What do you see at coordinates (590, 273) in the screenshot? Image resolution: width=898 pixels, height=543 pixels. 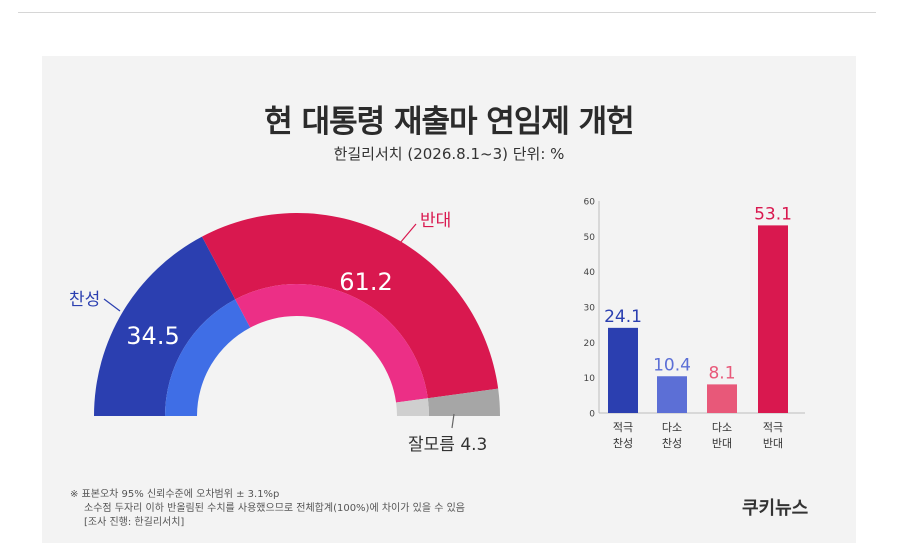 I see `y-tick-label: 40` at bounding box center [590, 273].